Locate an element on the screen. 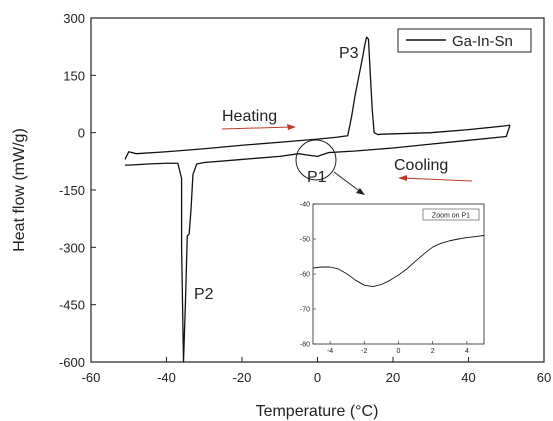  inset-frame is located at coordinates (398, 274).